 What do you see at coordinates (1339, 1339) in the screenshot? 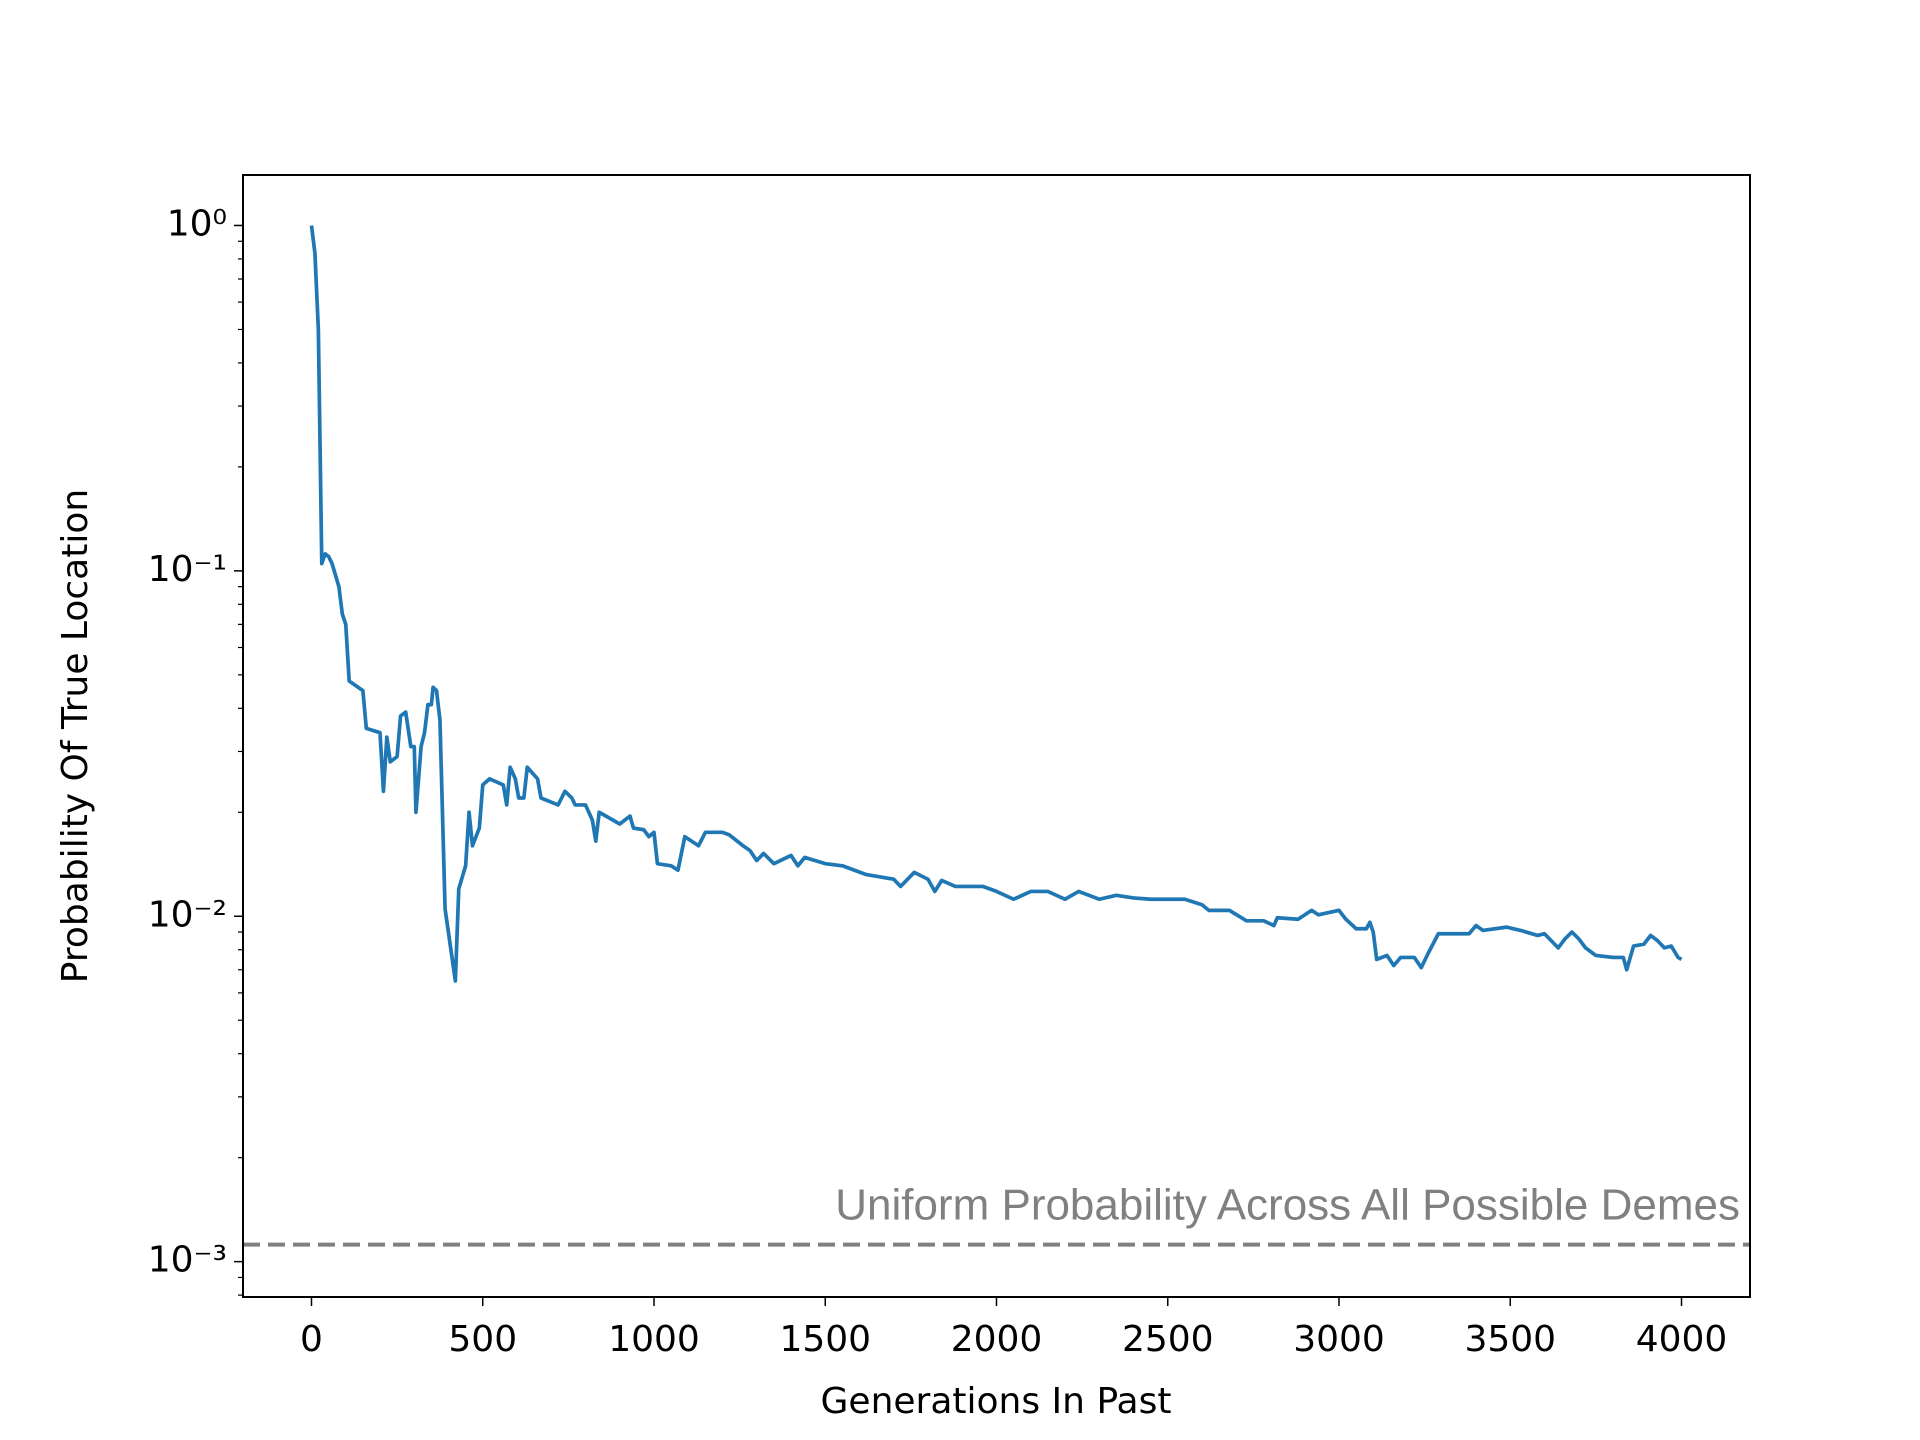
I see `x-tick-label: 3000` at bounding box center [1339, 1339].